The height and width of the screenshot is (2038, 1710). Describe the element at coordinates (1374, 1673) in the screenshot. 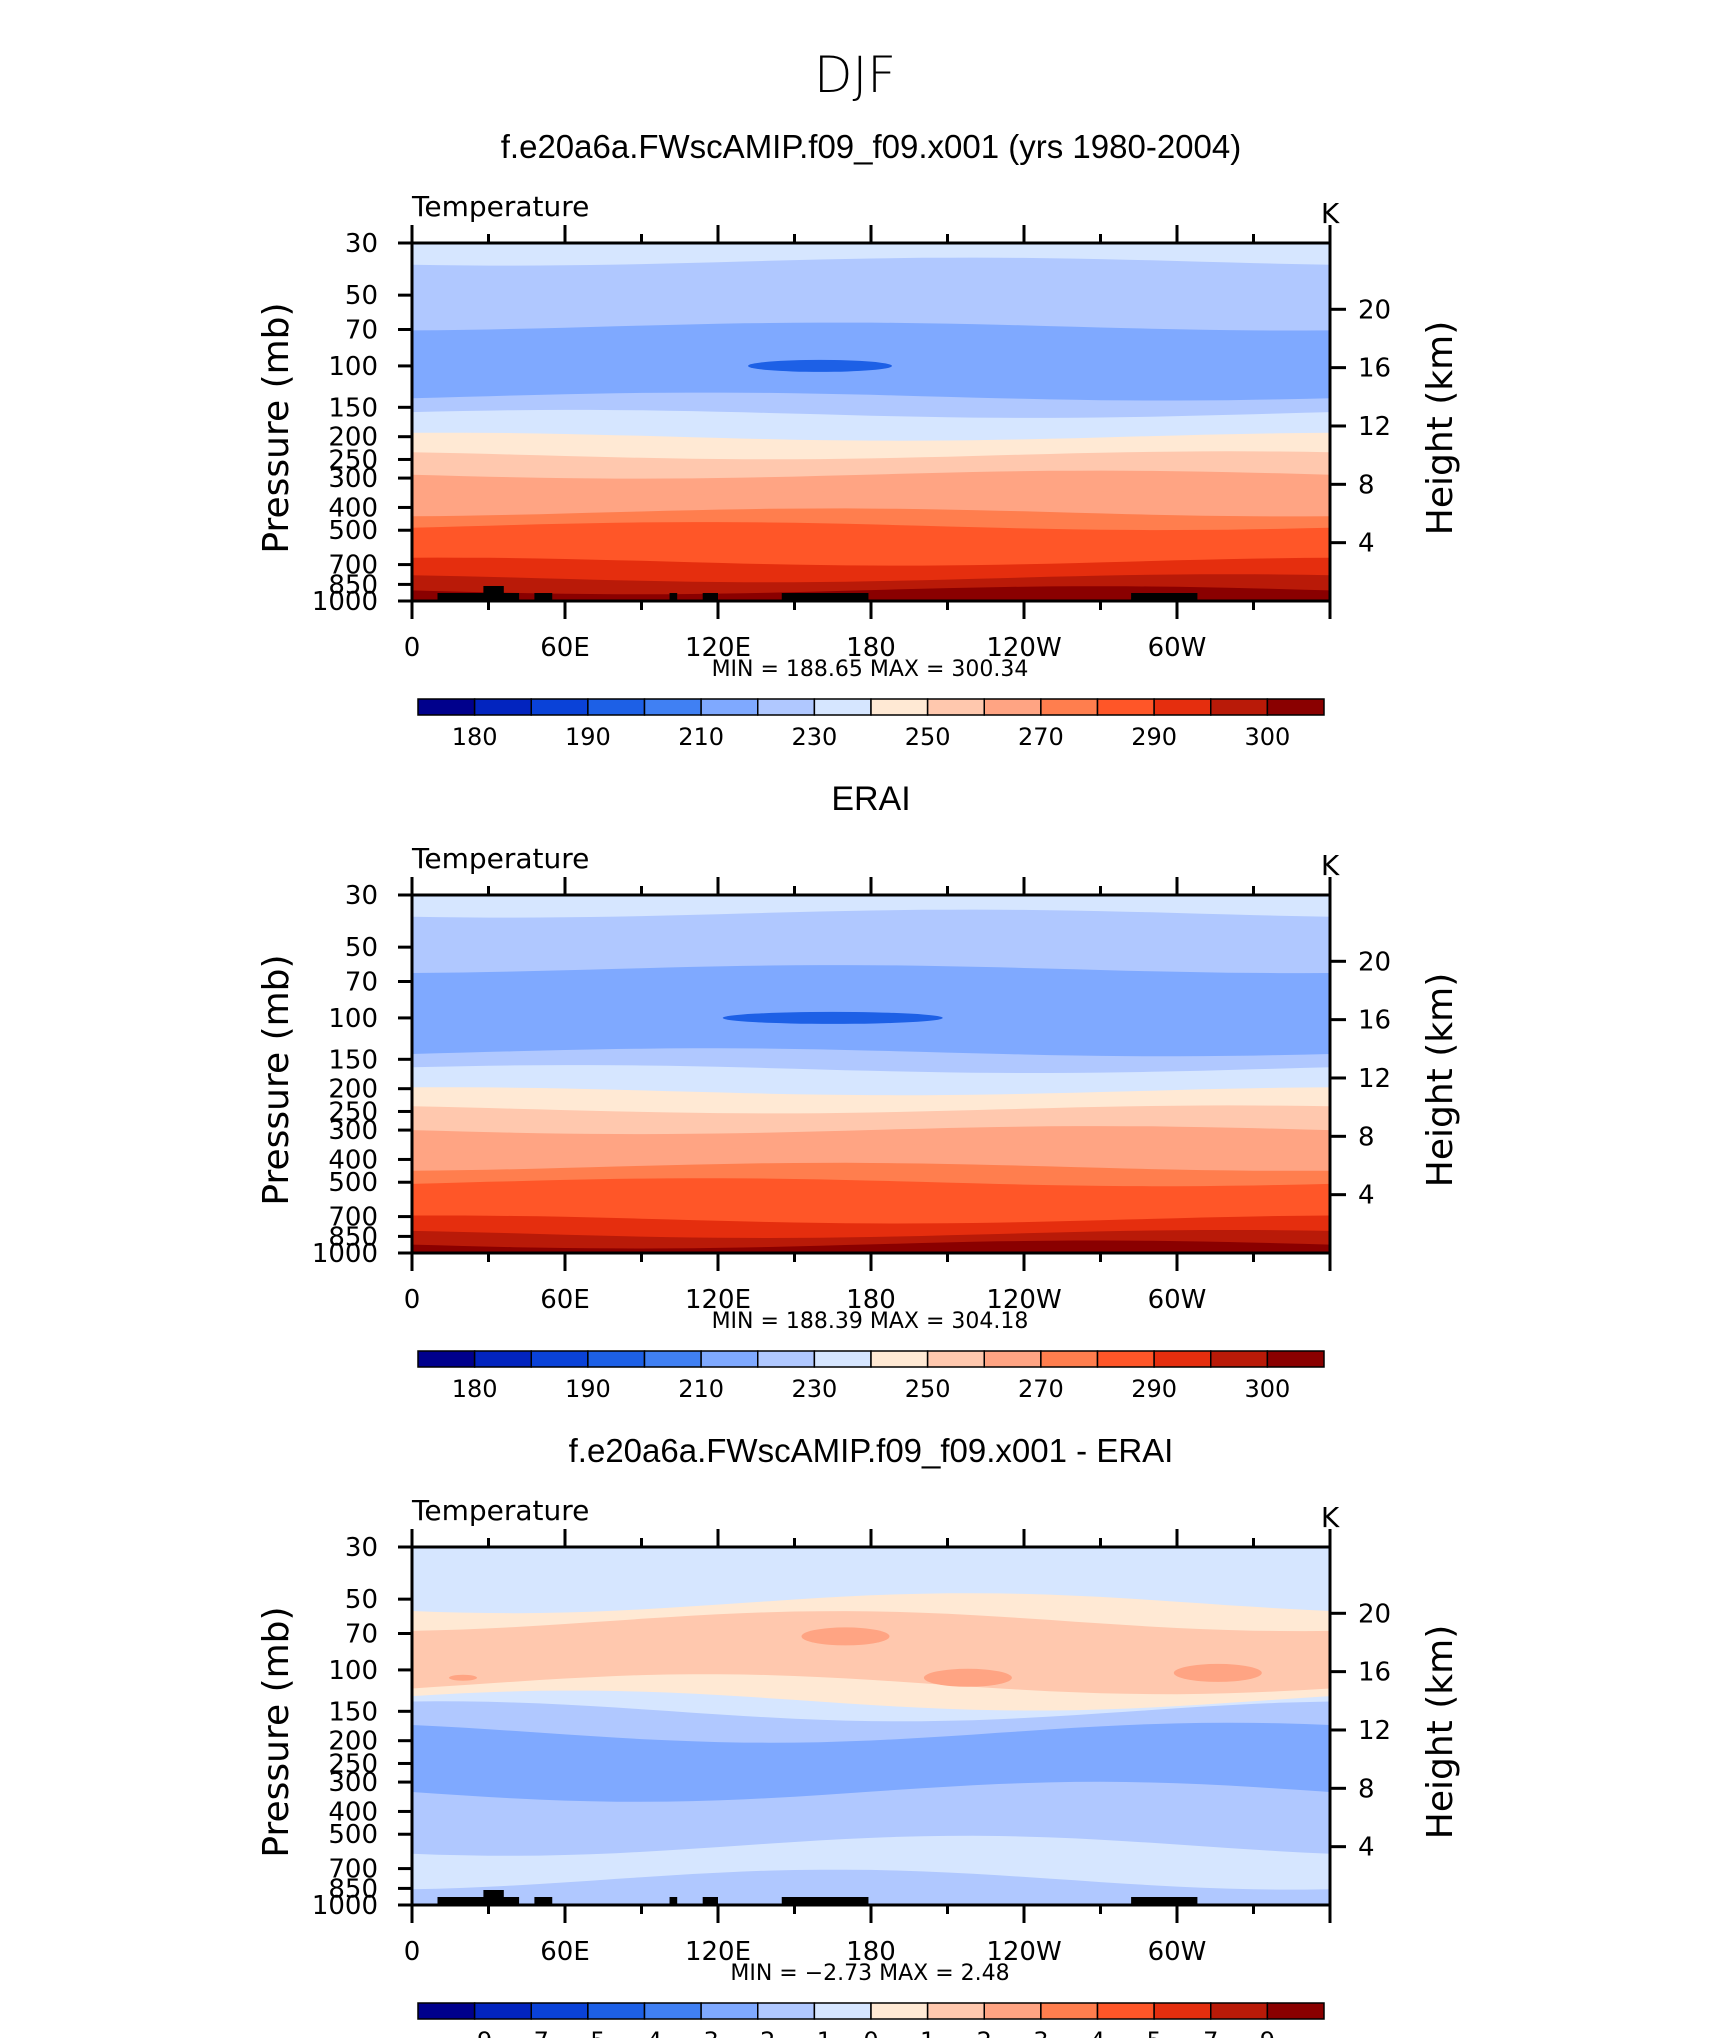

I see `height-tick-label: 16` at that location.